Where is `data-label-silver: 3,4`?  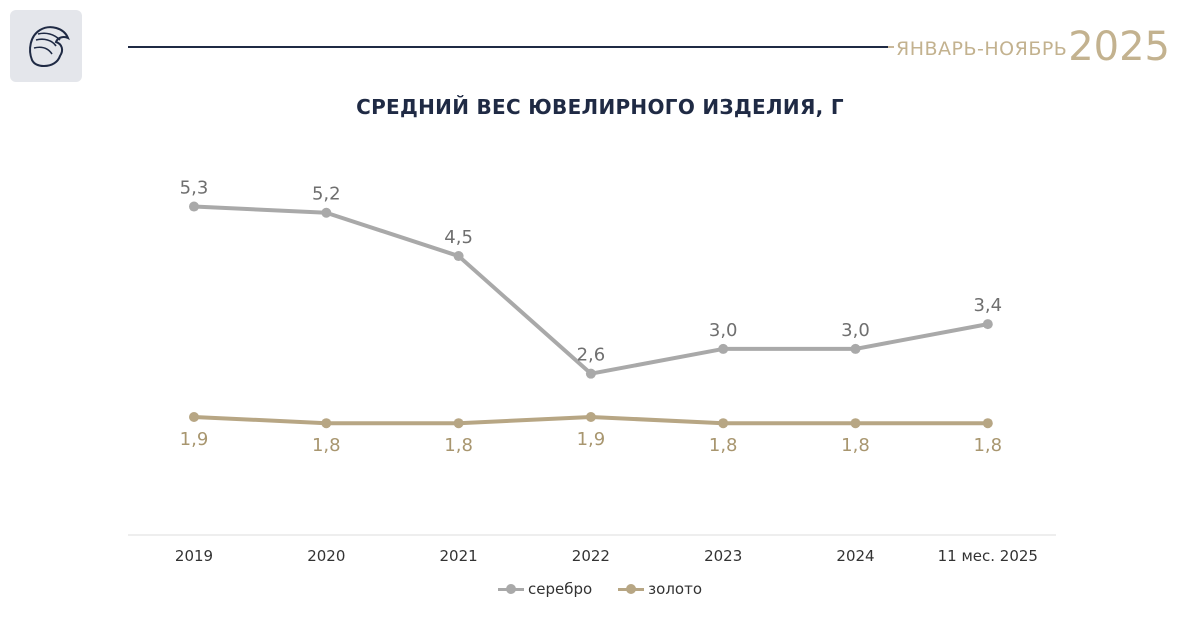
data-label-silver: 3,4 is located at coordinates (987, 305).